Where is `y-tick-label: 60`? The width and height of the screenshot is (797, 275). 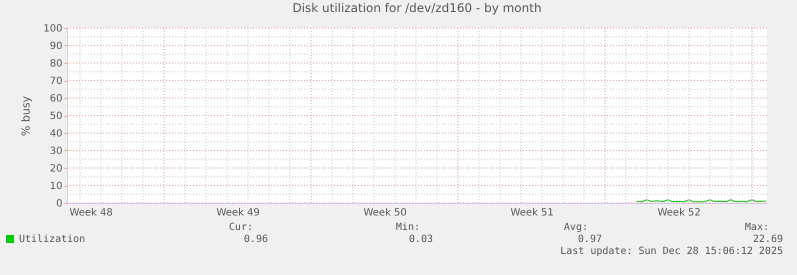
y-tick-label: 60 is located at coordinates (56, 99).